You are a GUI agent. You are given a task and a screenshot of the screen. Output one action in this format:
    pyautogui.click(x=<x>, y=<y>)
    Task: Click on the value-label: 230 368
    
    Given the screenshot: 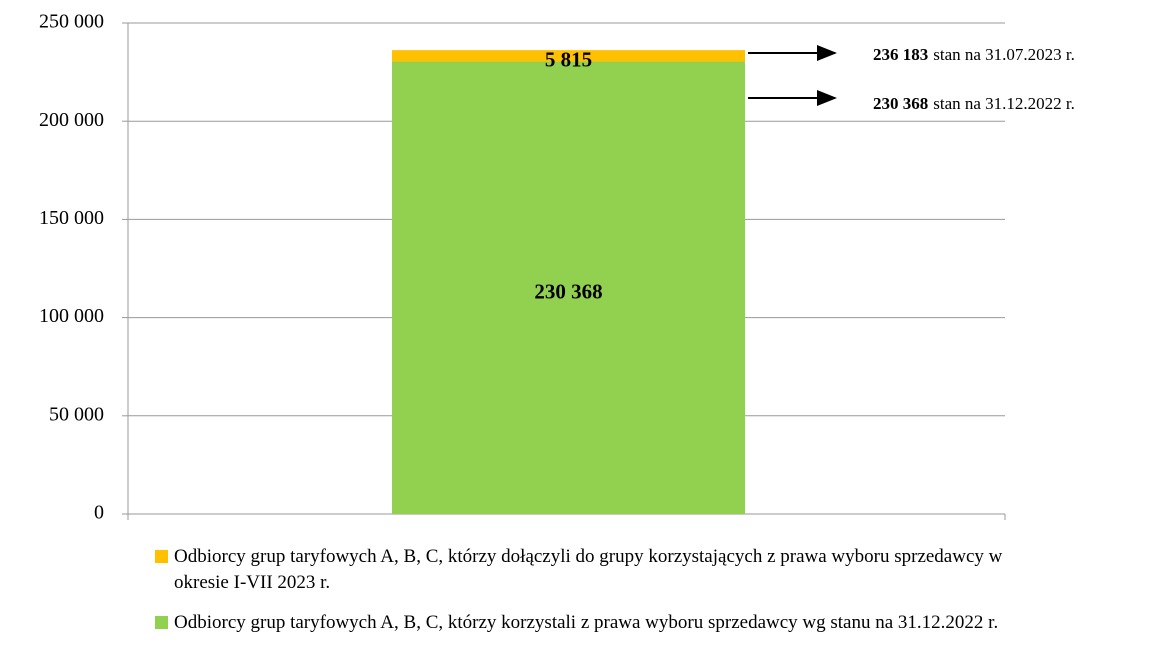 What is the action you would take?
    pyautogui.click(x=568, y=292)
    